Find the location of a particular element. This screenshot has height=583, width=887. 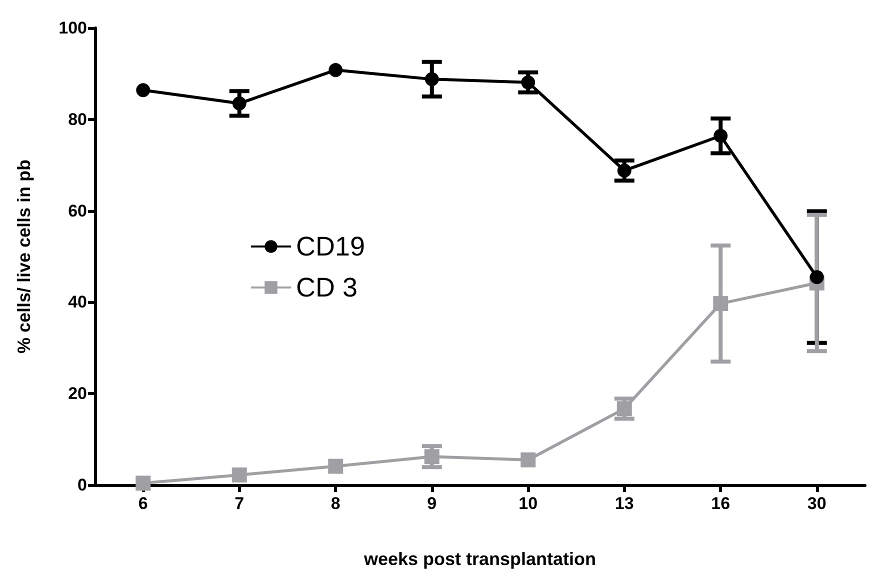

x-tick-label: 6 is located at coordinates (143, 503).